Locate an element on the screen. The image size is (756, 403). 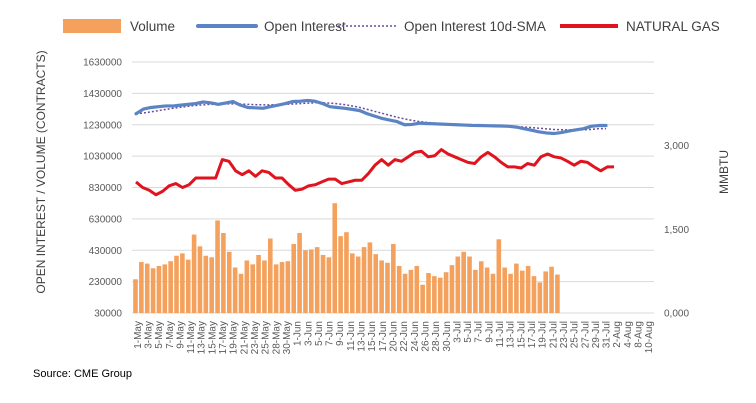
x-tick-label: 2-Aug is located at coordinates (617, 334).